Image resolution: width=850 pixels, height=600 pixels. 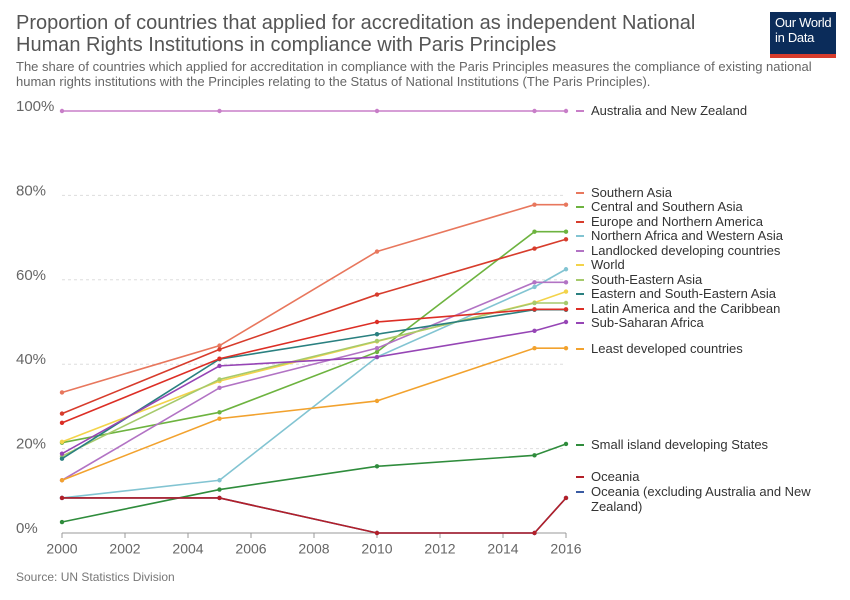 What do you see at coordinates (667, 206) in the screenshot?
I see `legend-label: Central and Southern Asia` at bounding box center [667, 206].